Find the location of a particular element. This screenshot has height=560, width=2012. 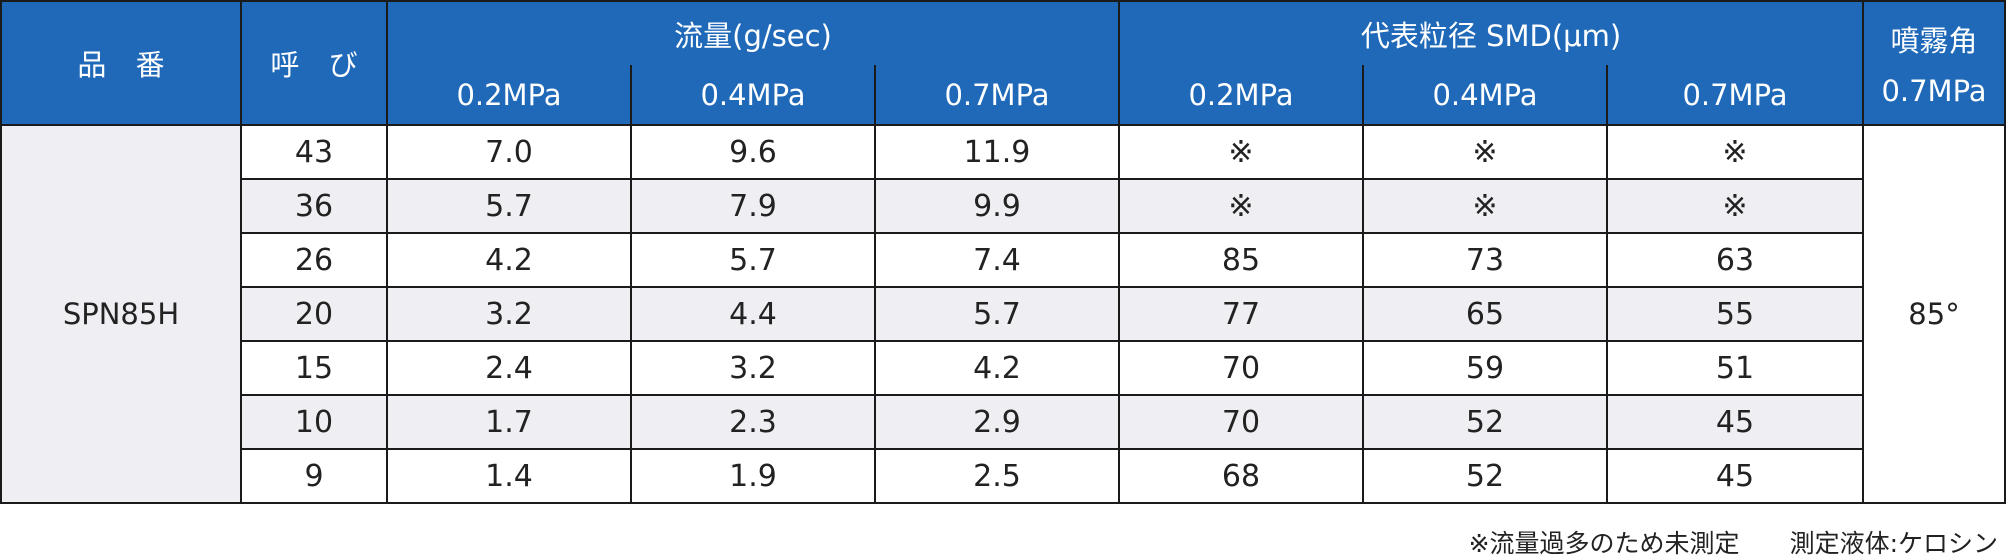

spray-angle-cell: 85° is located at coordinates (1934, 314).